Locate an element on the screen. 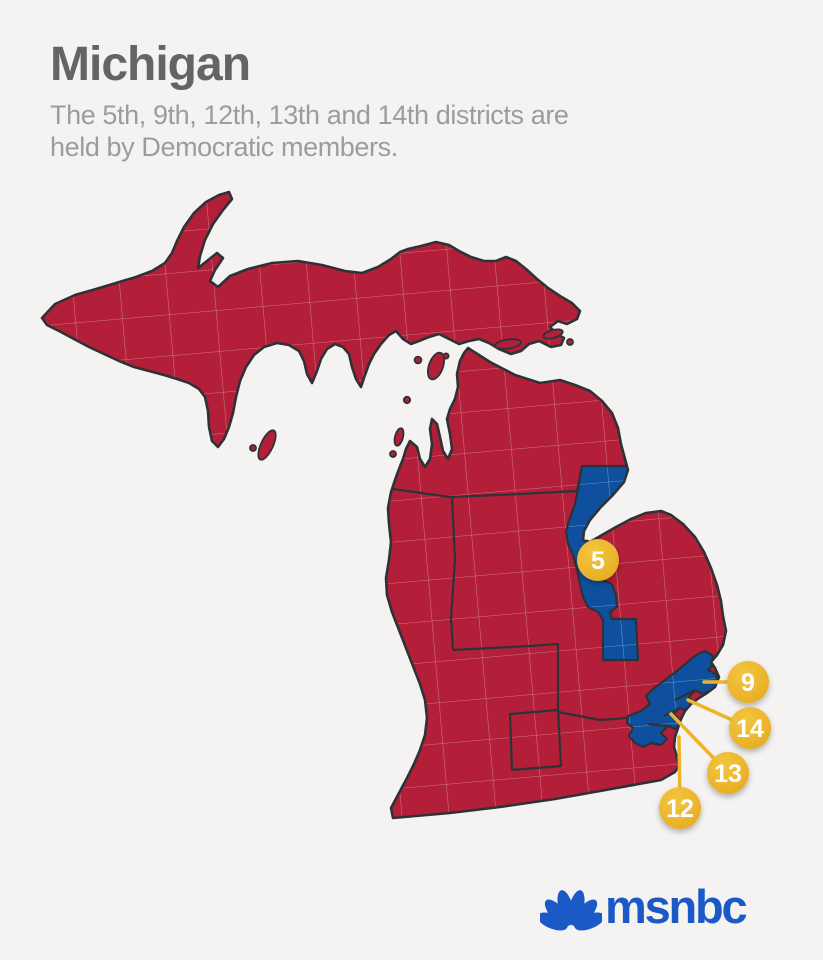  callout-number-9: 9 is located at coordinates (748, 683).